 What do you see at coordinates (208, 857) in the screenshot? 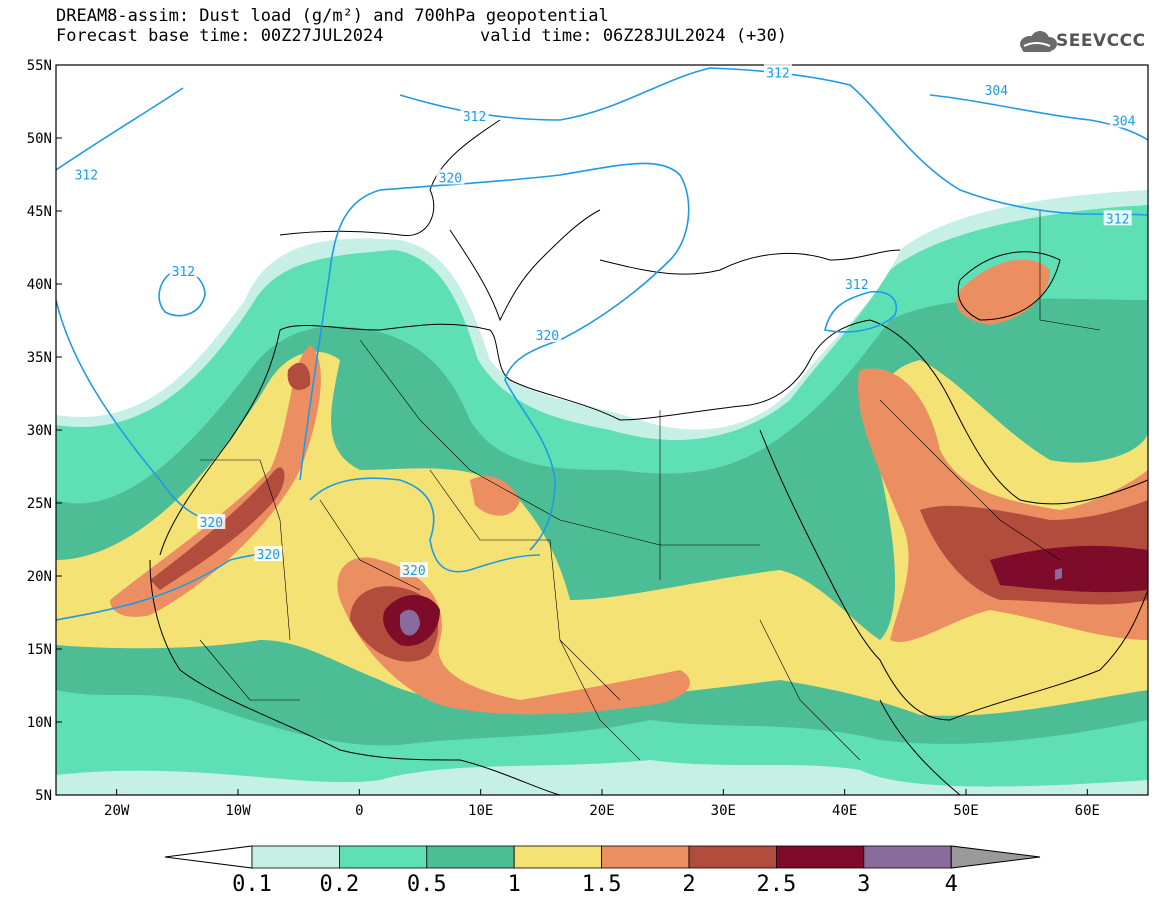
I see `colorbar-under-triangle` at bounding box center [208, 857].